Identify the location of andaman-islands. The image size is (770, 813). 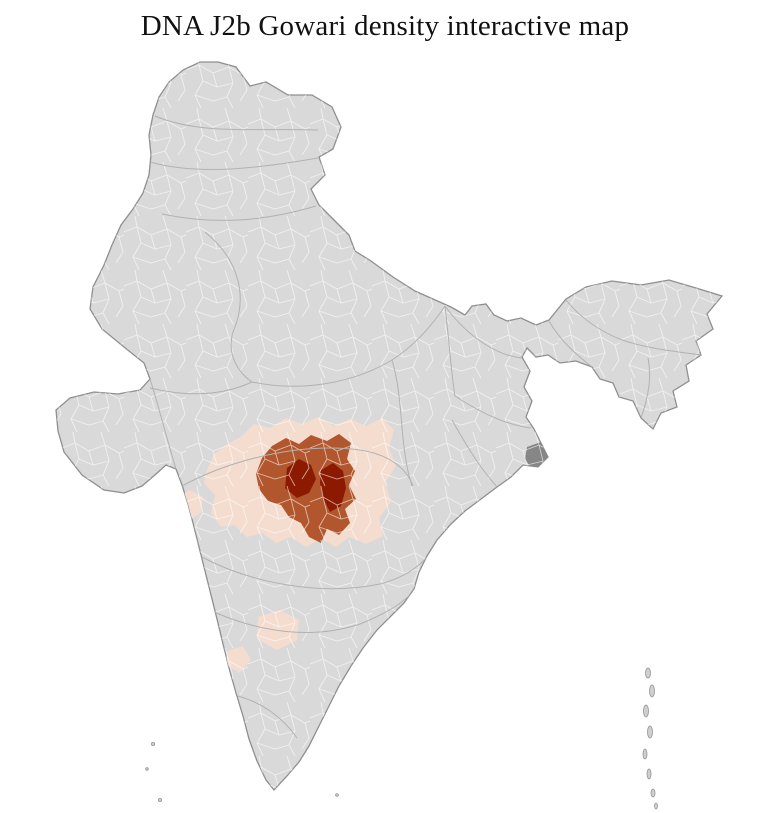
(650, 738).